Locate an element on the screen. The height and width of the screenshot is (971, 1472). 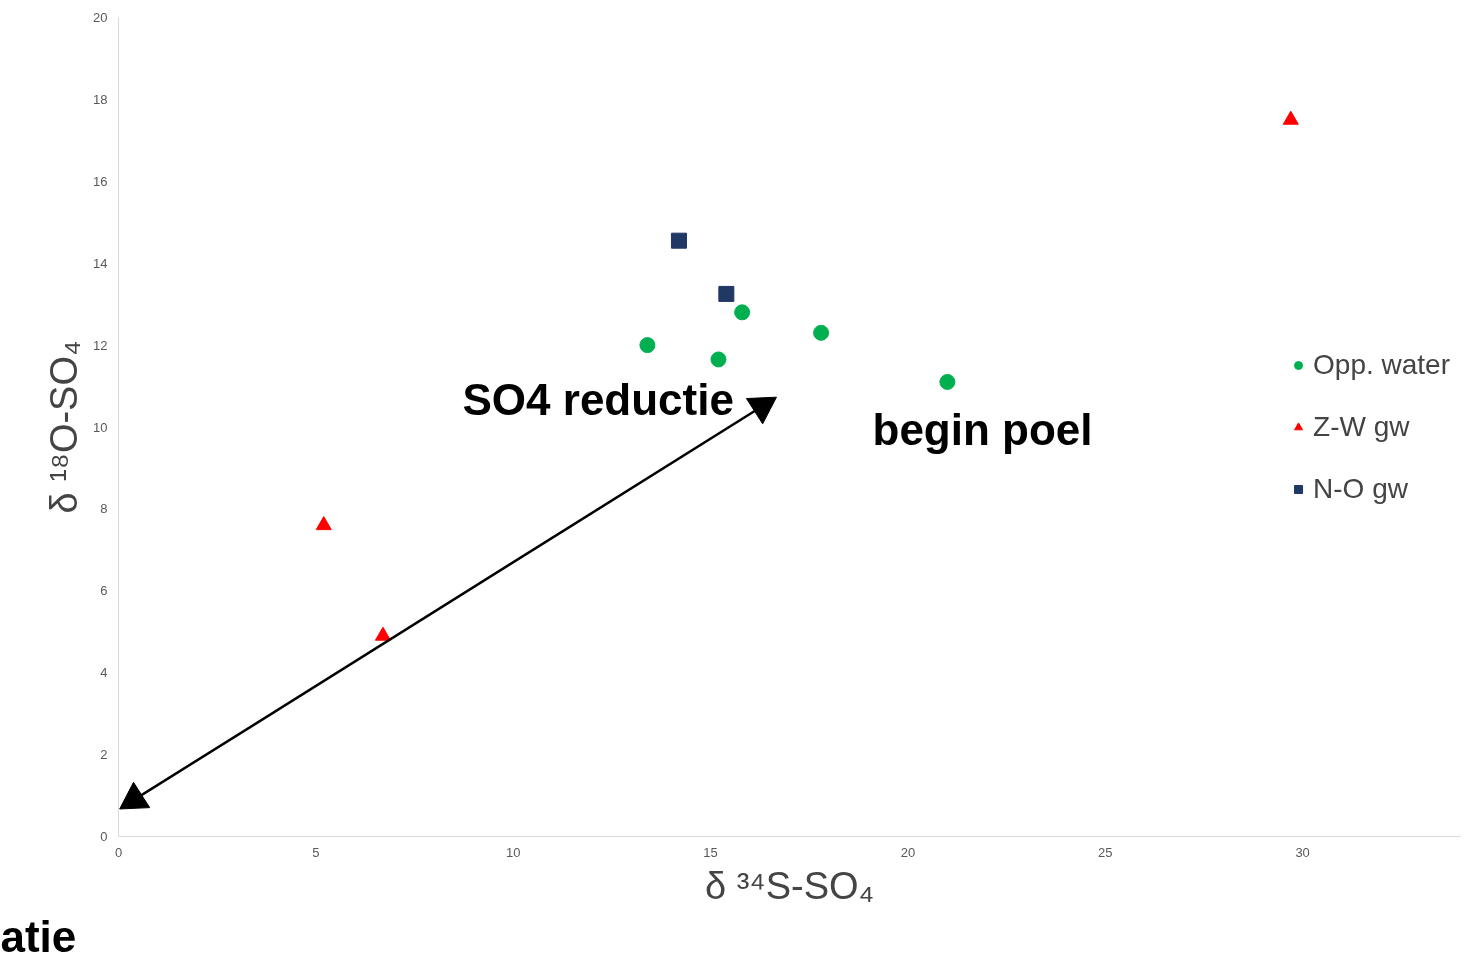
y-tick-label: 16 is located at coordinates (100, 181).